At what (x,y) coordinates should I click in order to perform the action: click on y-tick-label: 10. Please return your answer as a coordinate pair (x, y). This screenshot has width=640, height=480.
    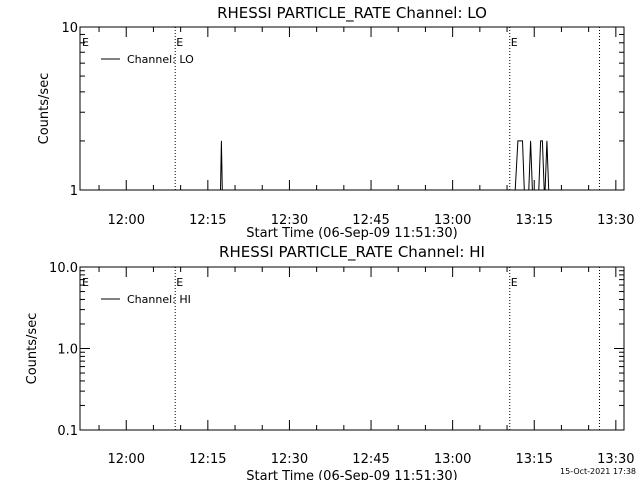
    Looking at the image, I should click on (69, 28).